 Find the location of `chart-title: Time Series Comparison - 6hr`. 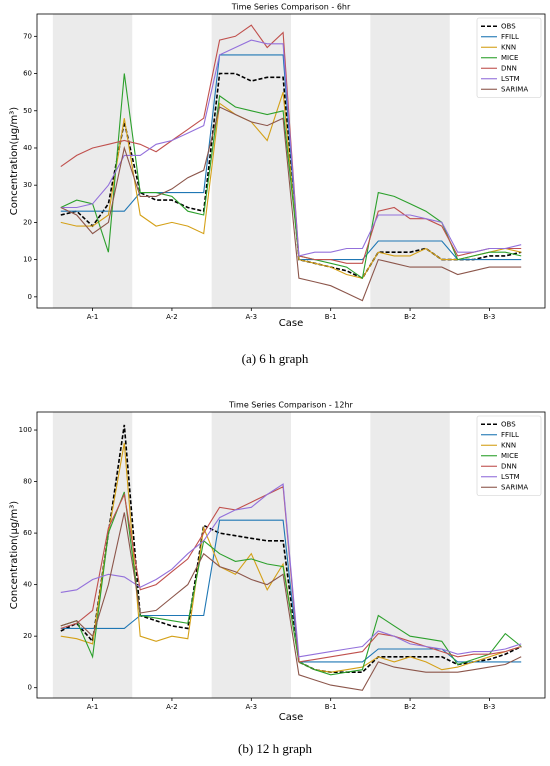

chart-title: Time Series Comparison - 6hr is located at coordinates (291, 7).